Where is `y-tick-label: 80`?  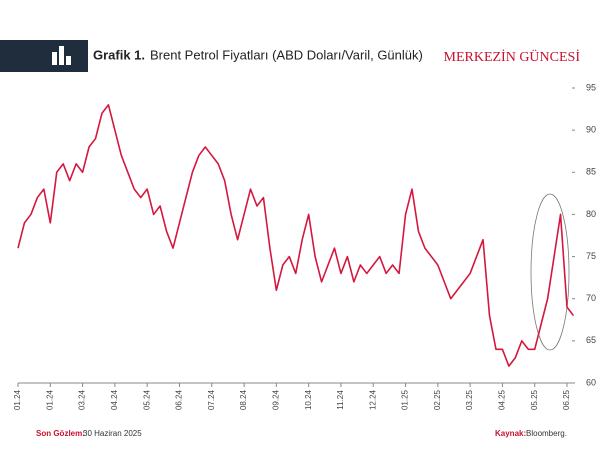
y-tick-label: 80 is located at coordinates (591, 214).